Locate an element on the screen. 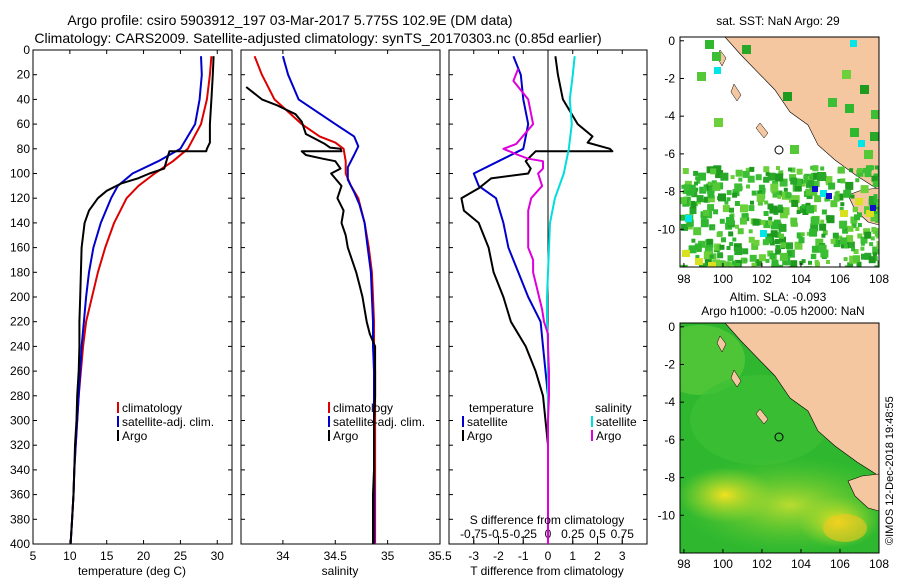  s-tick-label: -0.25 is located at coordinates (524, 534).